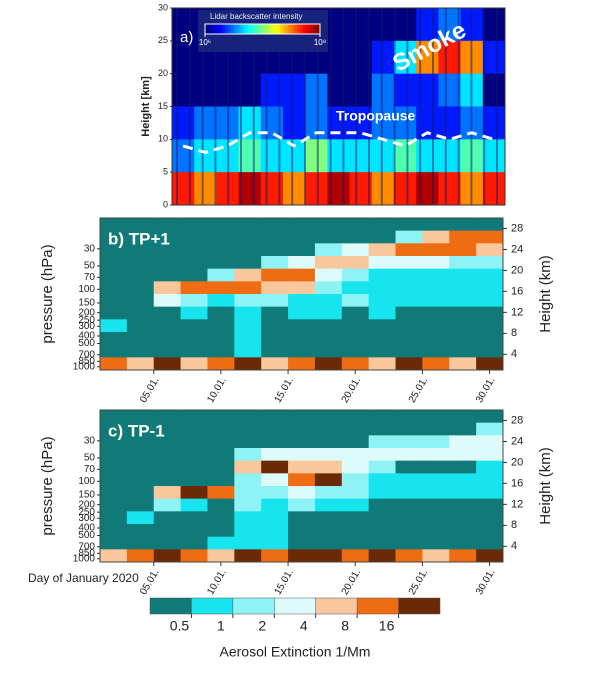 This screenshot has width=600, height=673. Describe the element at coordinates (256, 16) in the screenshot. I see `colorbar-title: Lidar backscatter intensity` at that location.